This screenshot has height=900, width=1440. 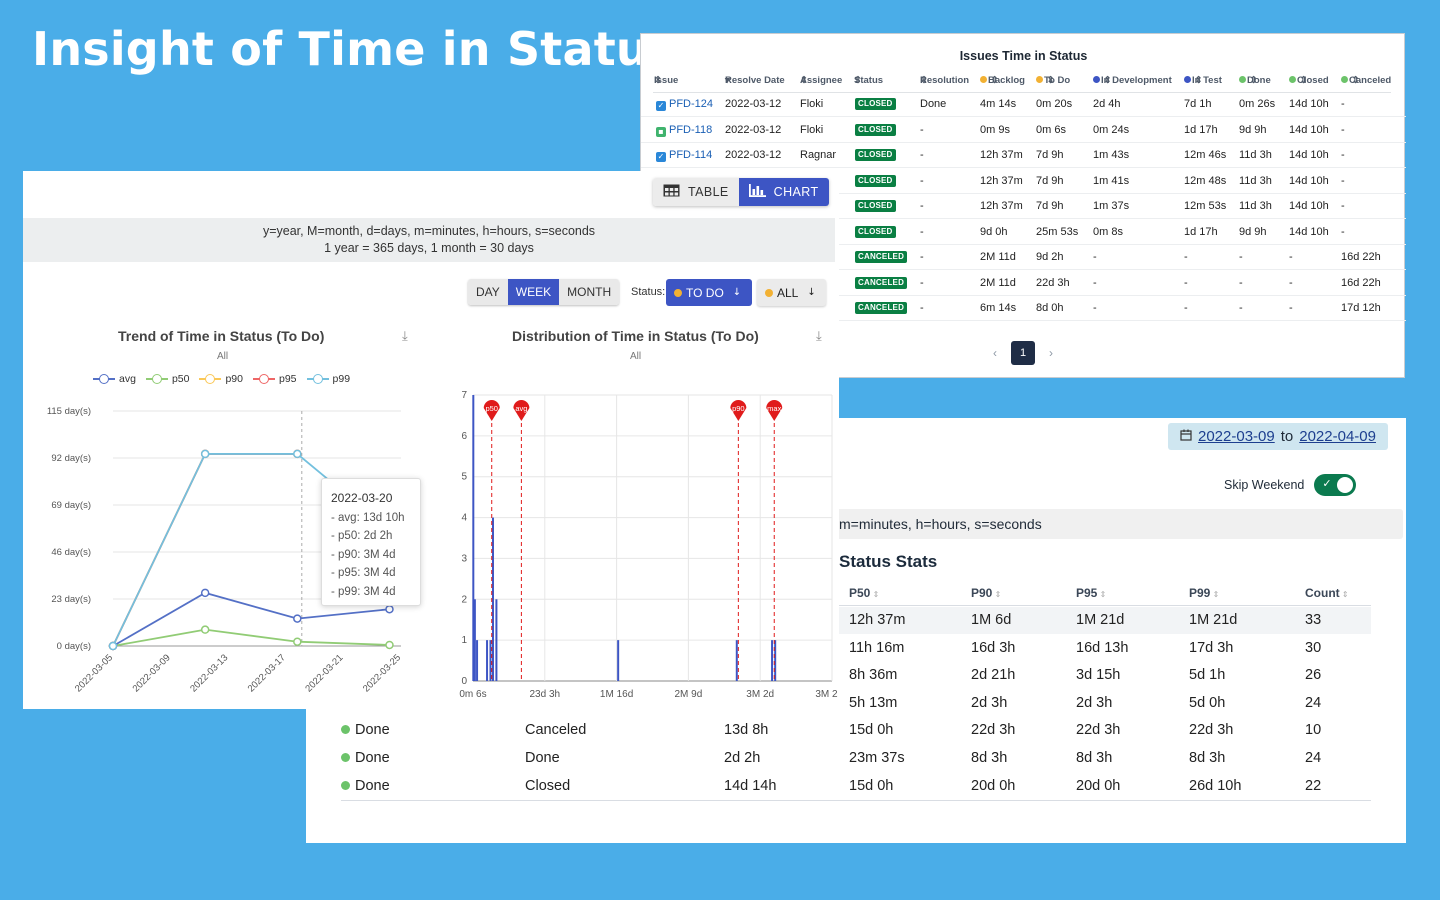 What do you see at coordinates (995, 129) in the screenshot?
I see `backlog-cell: 0m 9s` at bounding box center [995, 129].